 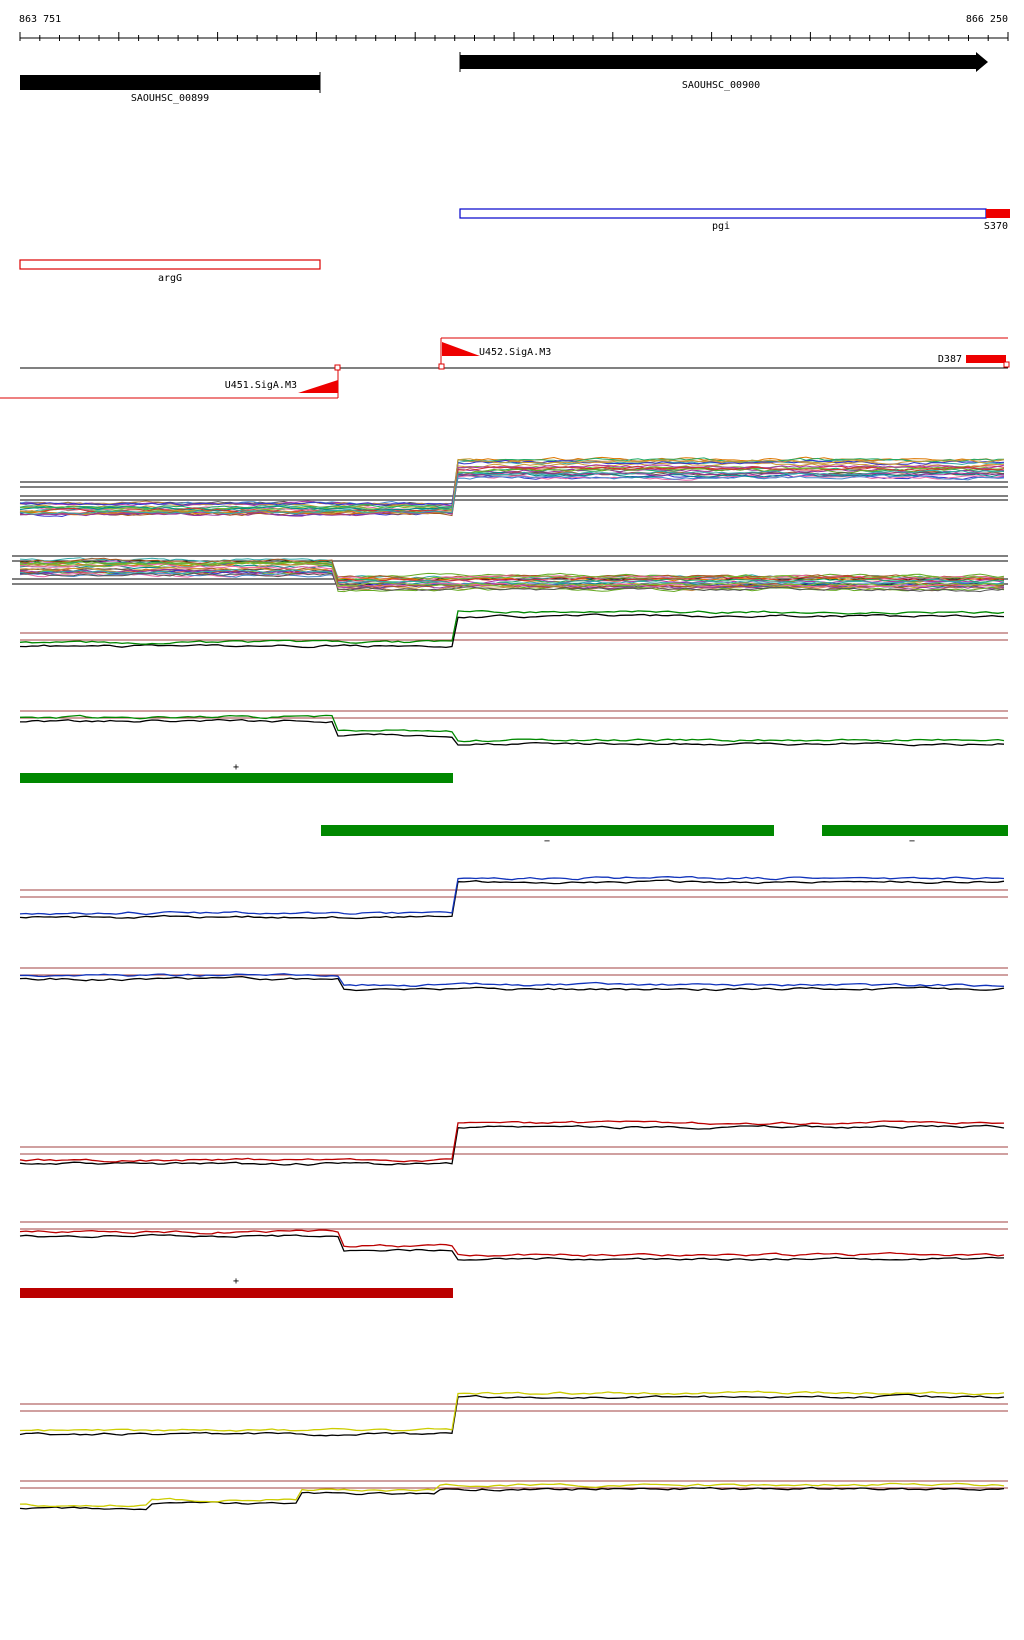 I want to click on profile-bundle-reverse, so click(x=510, y=574).